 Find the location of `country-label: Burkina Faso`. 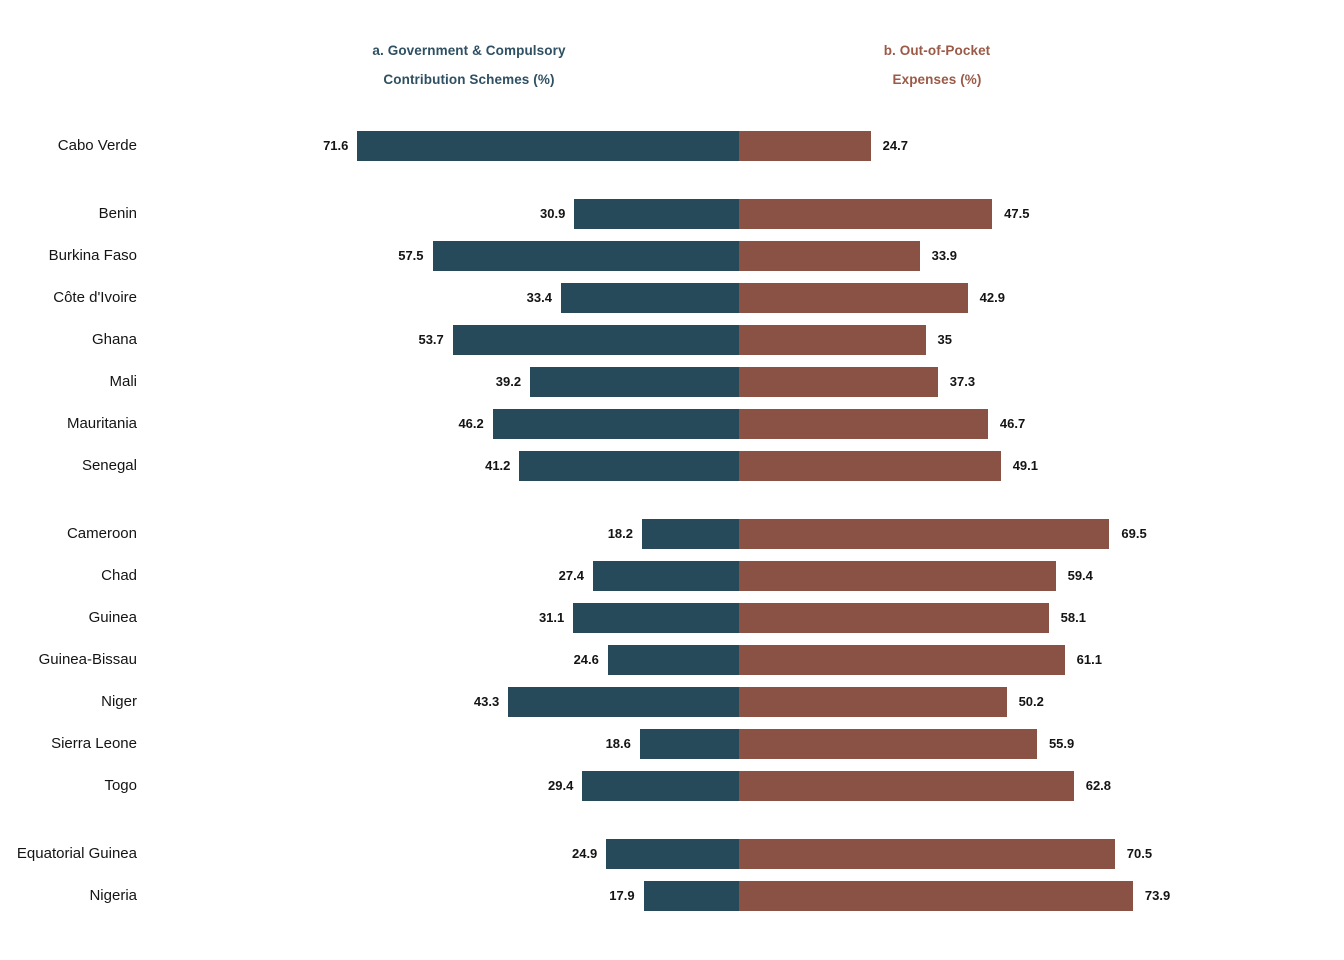

country-label: Burkina Faso is located at coordinates (92, 255).